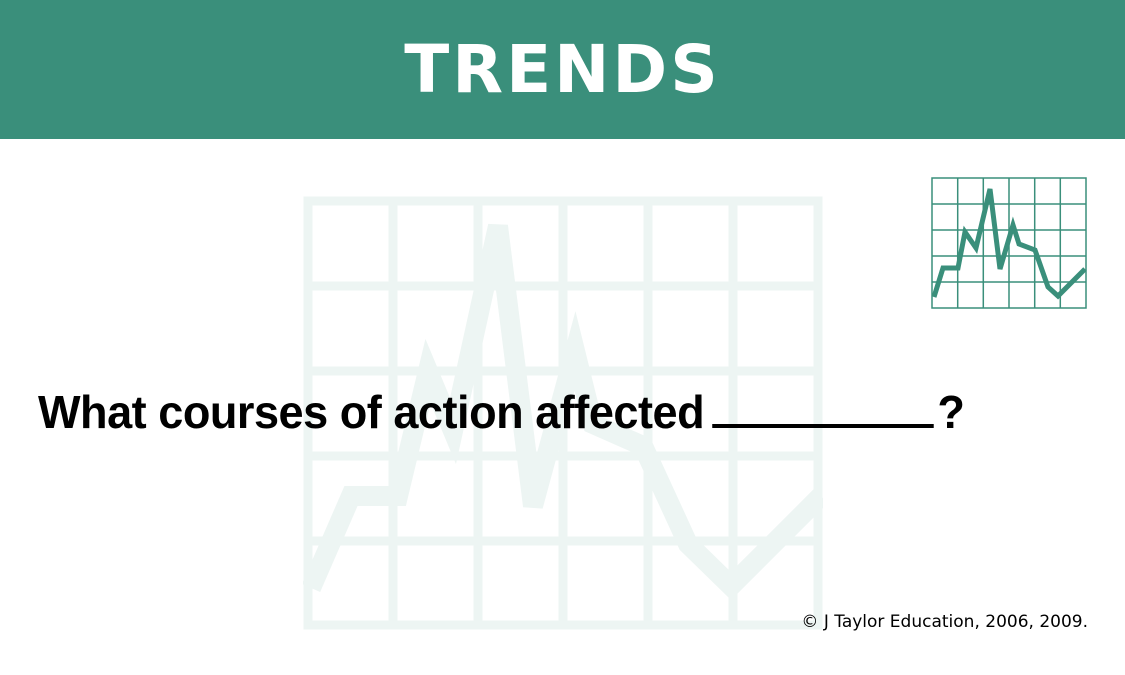  I want to click on trend-chart-icon, so click(1009, 243).